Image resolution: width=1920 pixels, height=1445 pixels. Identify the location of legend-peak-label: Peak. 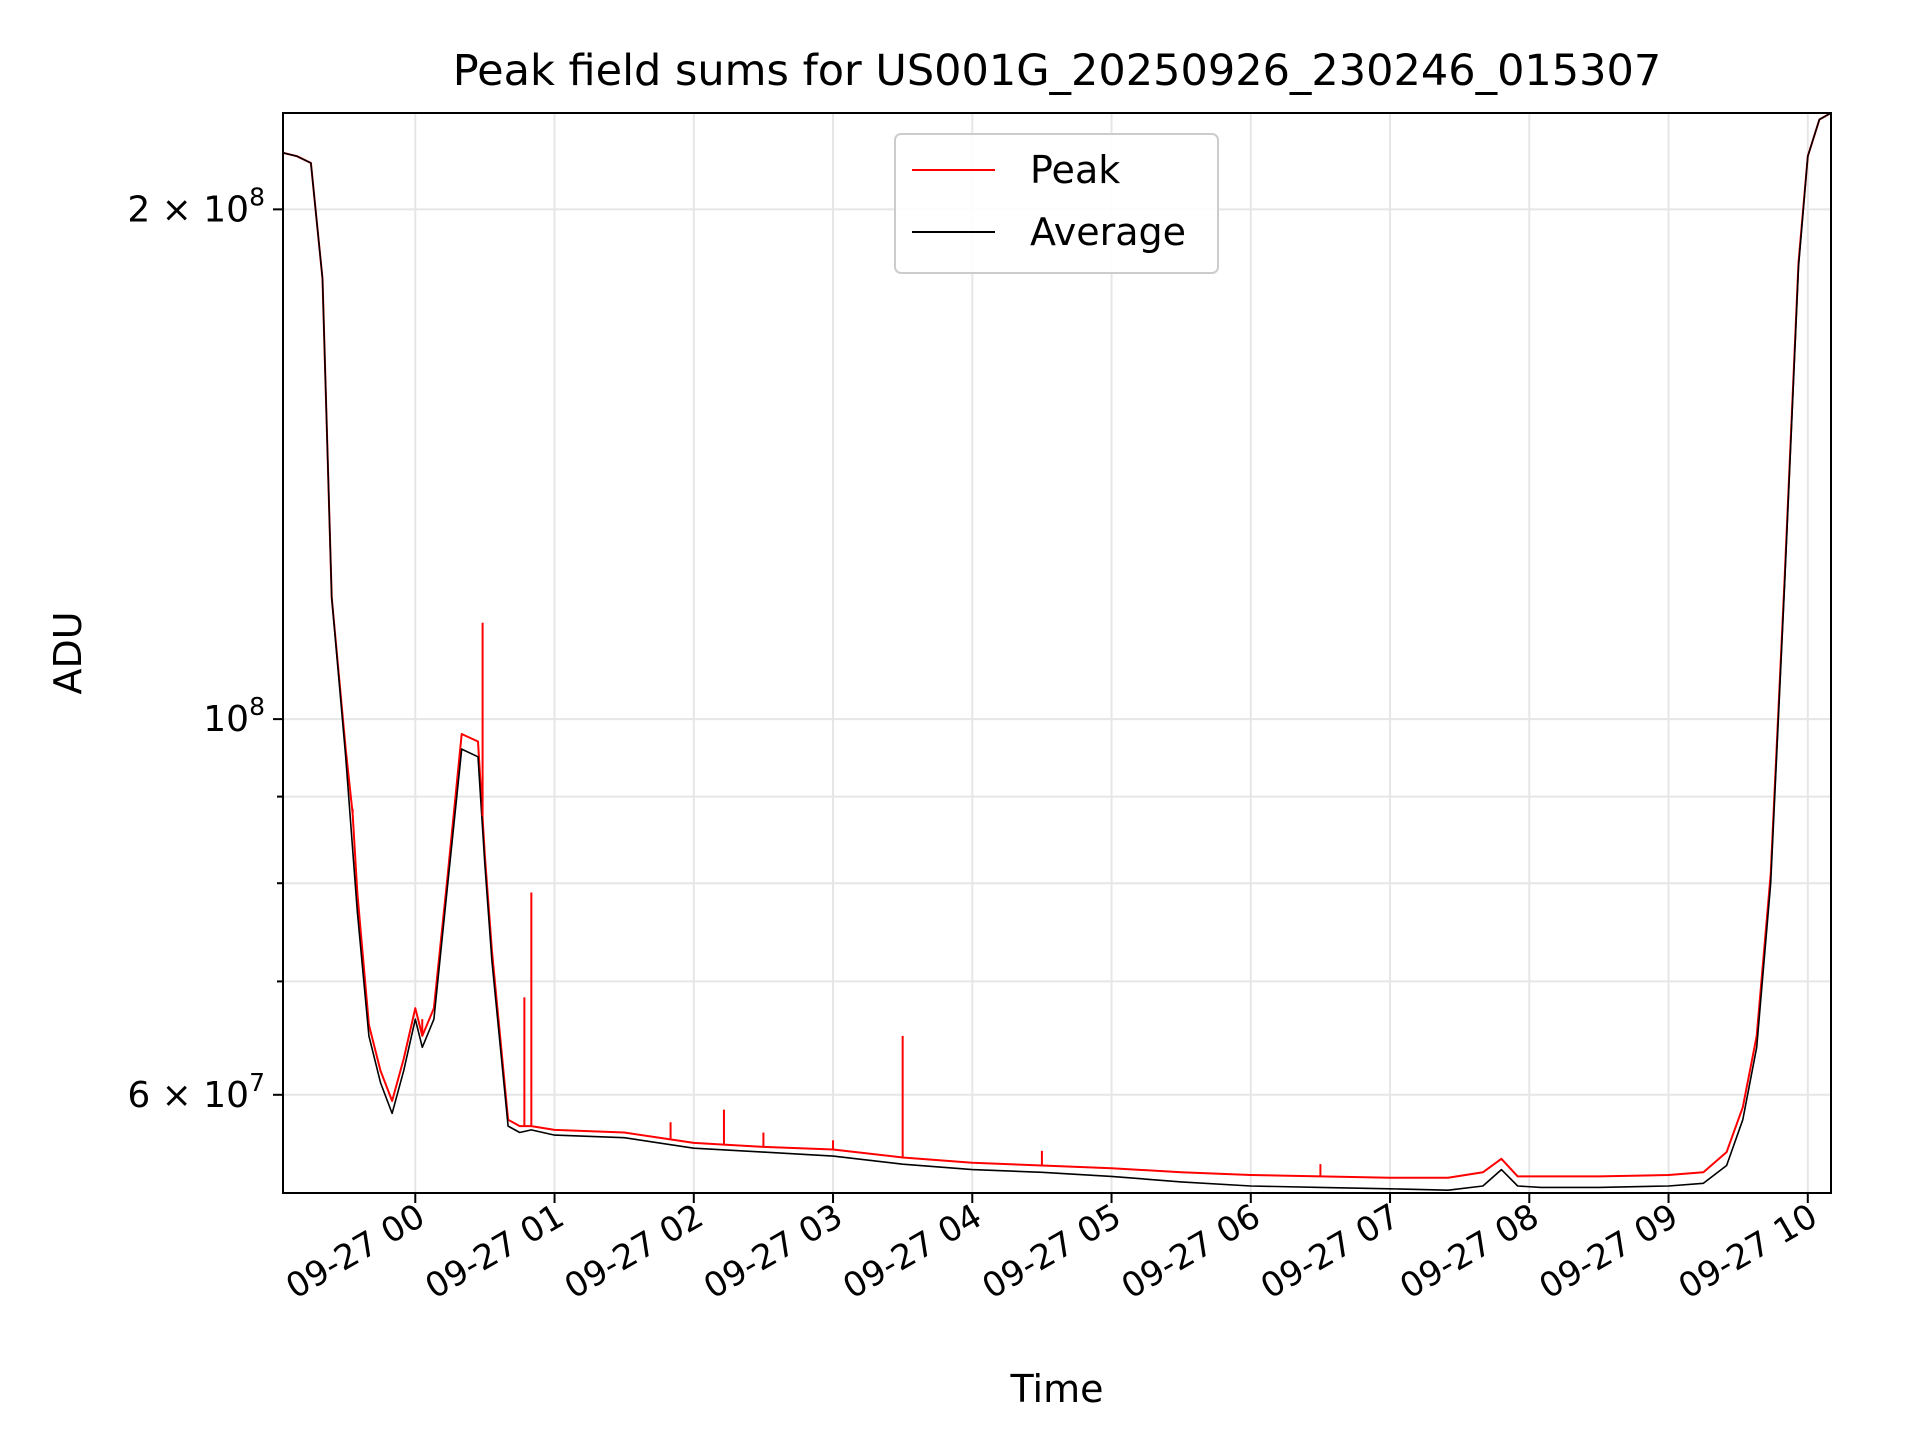
(1075, 170).